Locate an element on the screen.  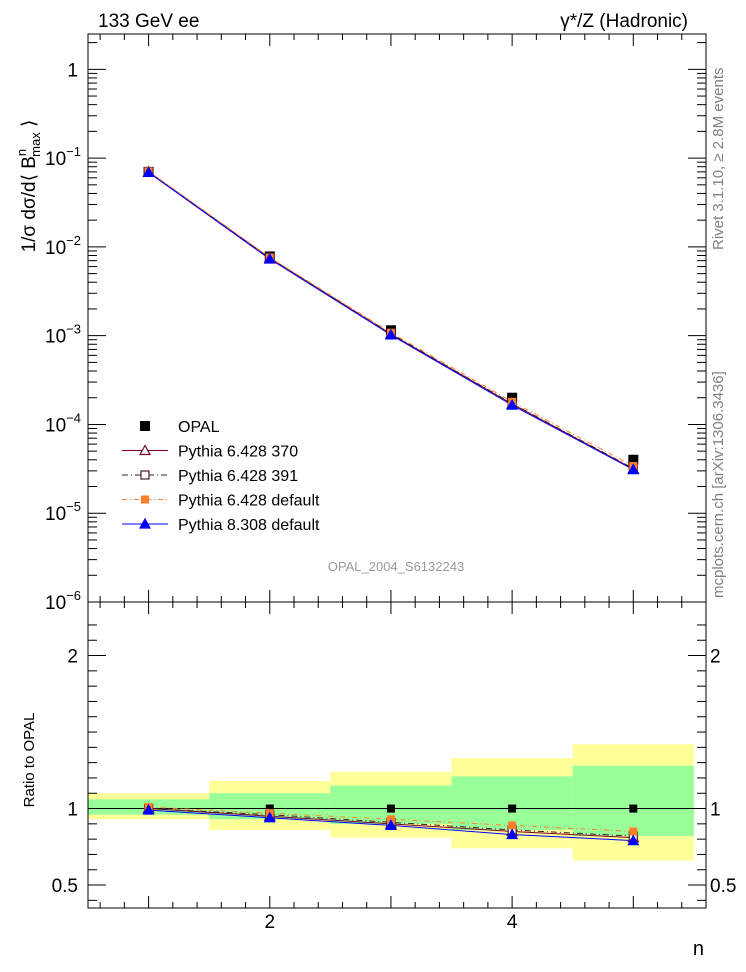
ratio-error-bands is located at coordinates (391, 802).